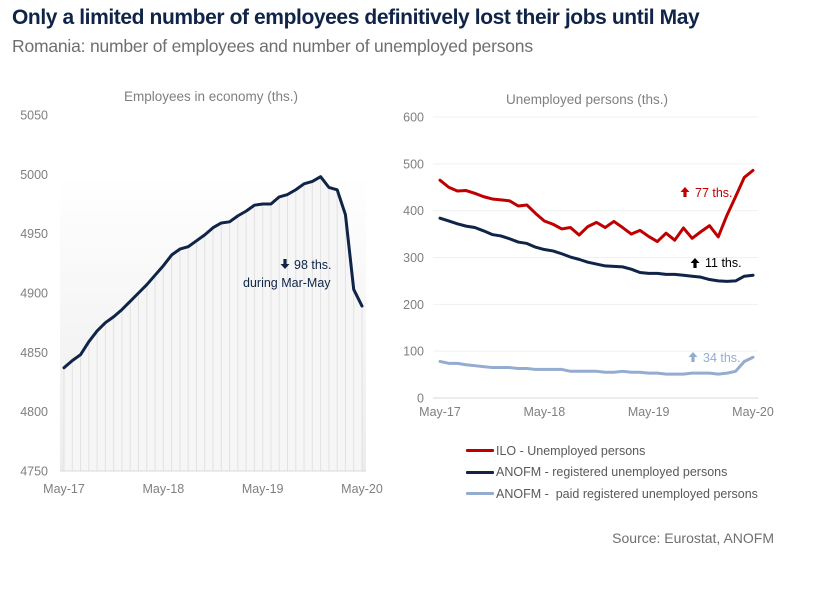 The height and width of the screenshot is (591, 814). Describe the element at coordinates (34, 116) in the screenshot. I see `y-tick-label: 5050` at that location.